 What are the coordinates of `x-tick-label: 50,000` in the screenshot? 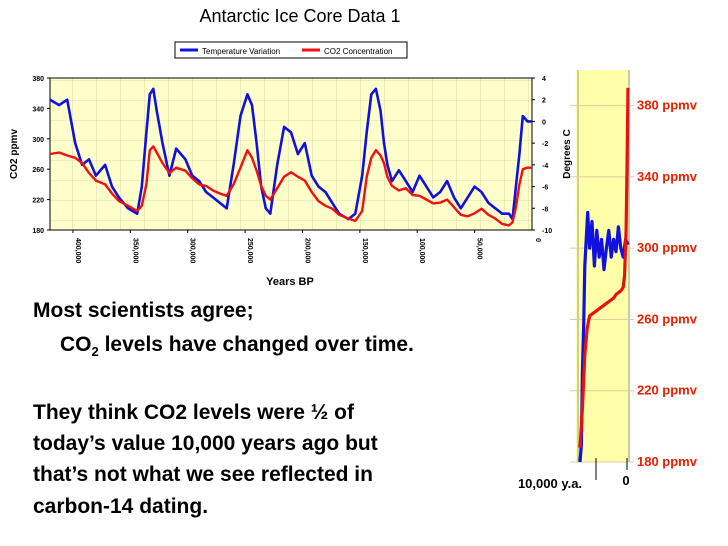 It's located at (479, 249).